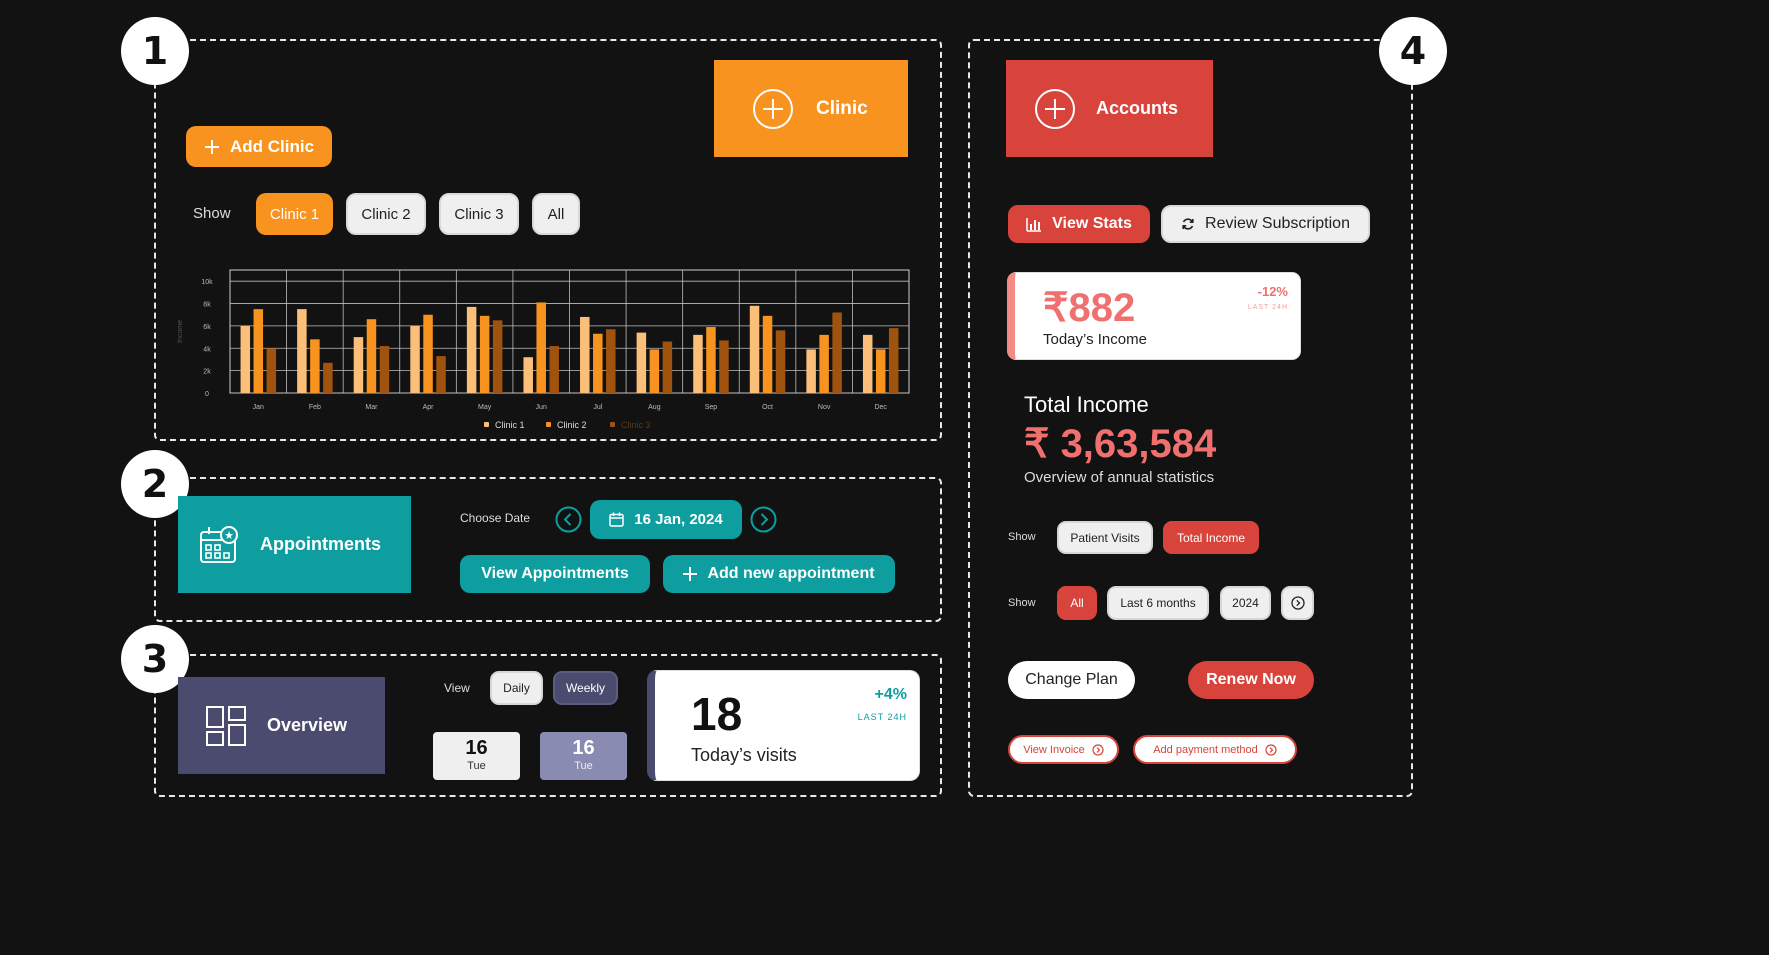 The width and height of the screenshot is (1769, 955). What do you see at coordinates (1154, 316) in the screenshot?
I see `todays-income-card: ₹882 Today’s Income -12% LAST 24H` at bounding box center [1154, 316].